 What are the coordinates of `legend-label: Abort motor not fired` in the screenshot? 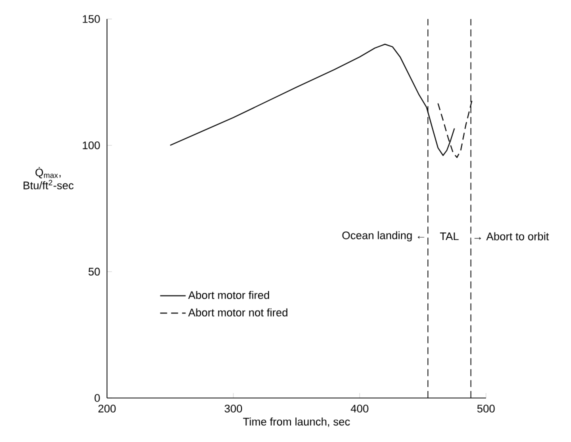 It's located at (238, 312).